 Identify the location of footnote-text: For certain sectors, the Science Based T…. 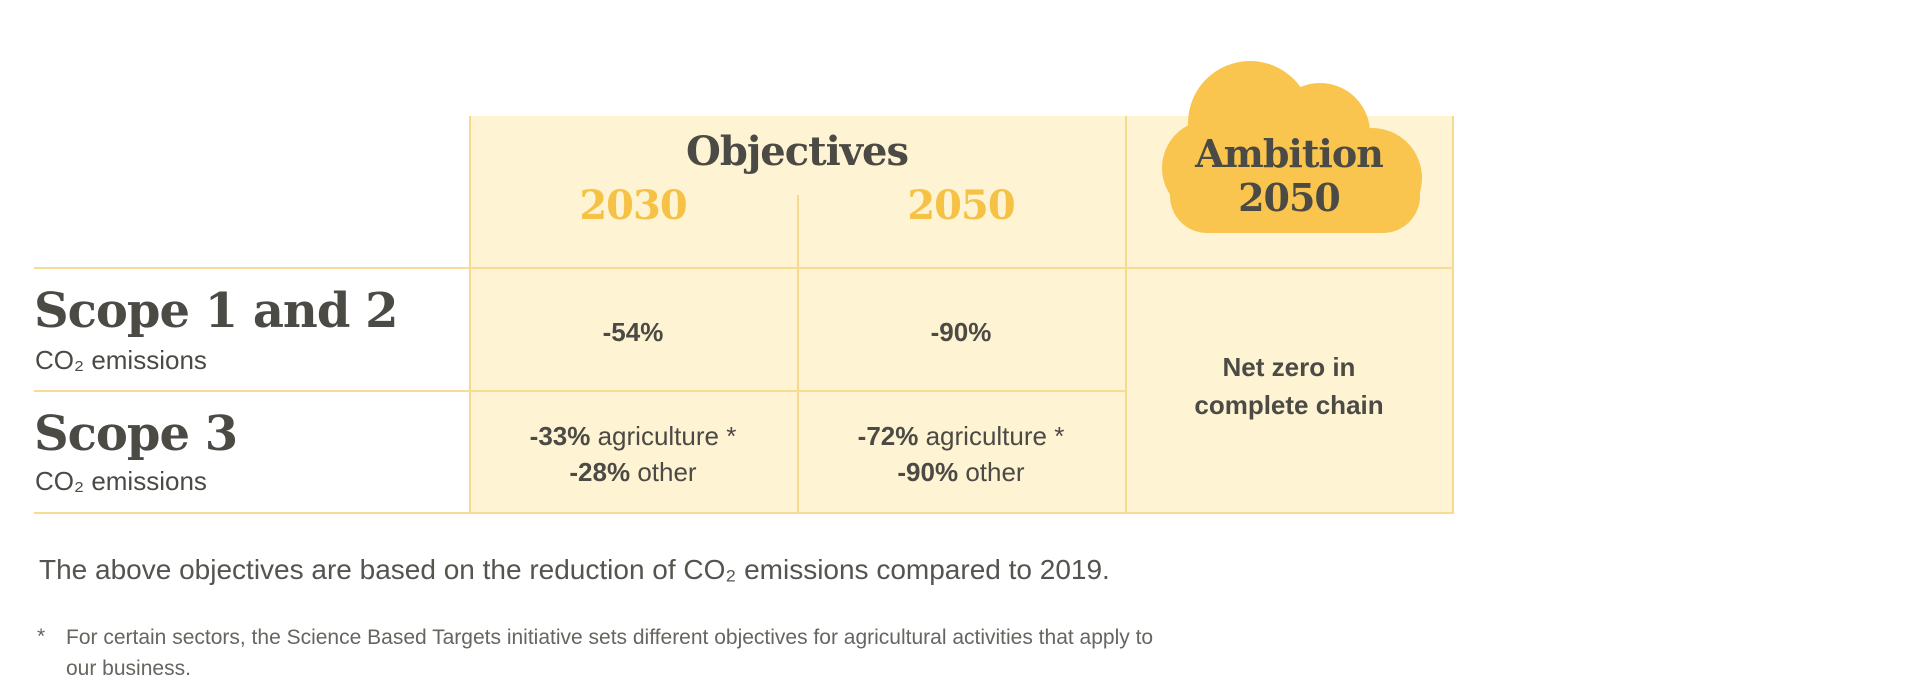
(610, 653).